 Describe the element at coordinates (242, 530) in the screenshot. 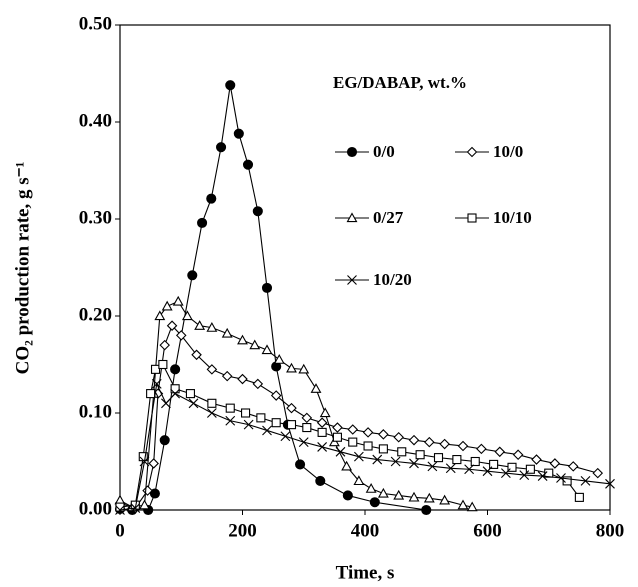

I see `x-tick-label: 200` at that location.